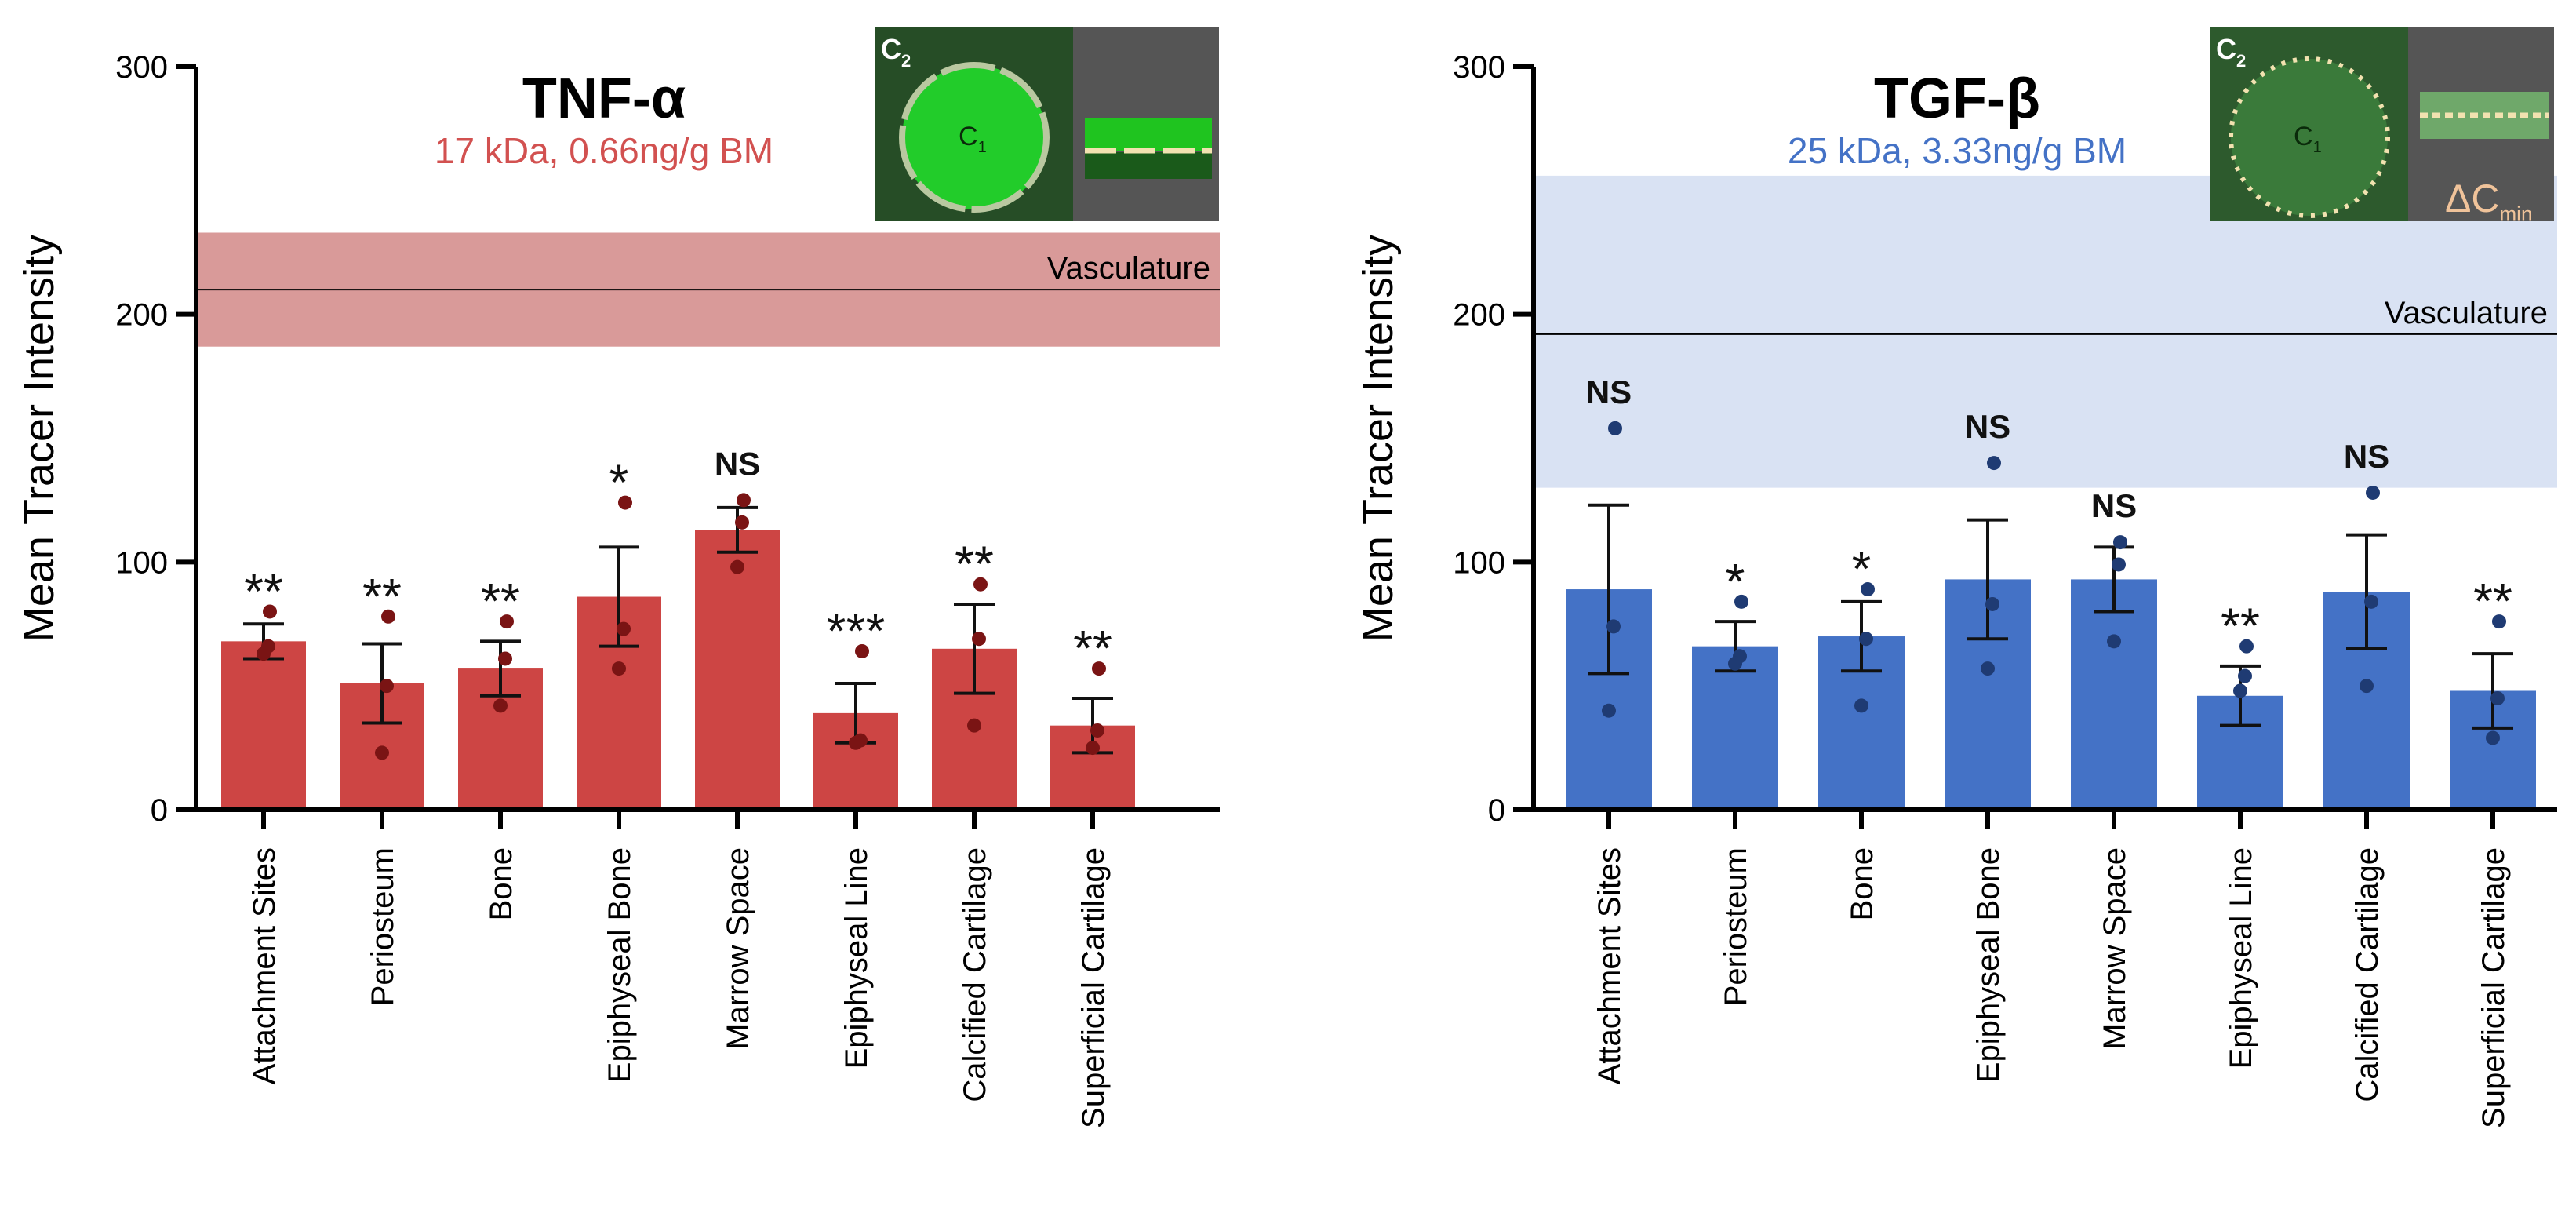 This screenshot has width=2576, height=1224. Describe the element at coordinates (2466, 313) in the screenshot. I see `vasculature-label: Vasculature` at that location.